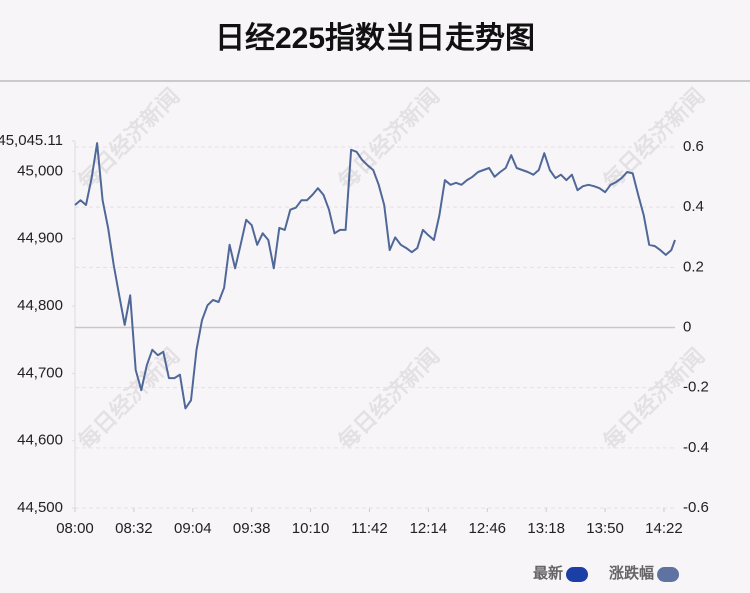 Image resolution: width=750 pixels, height=593 pixels. What do you see at coordinates (40, 372) in the screenshot?
I see `y-tick-label: 44,700` at bounding box center [40, 372].